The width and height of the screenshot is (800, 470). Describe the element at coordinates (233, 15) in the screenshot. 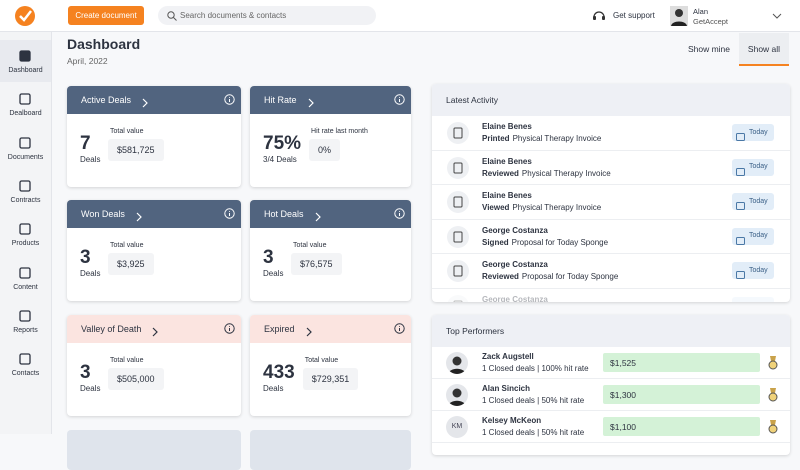

I see `search-placeholder: Search documents & contacts` at that location.